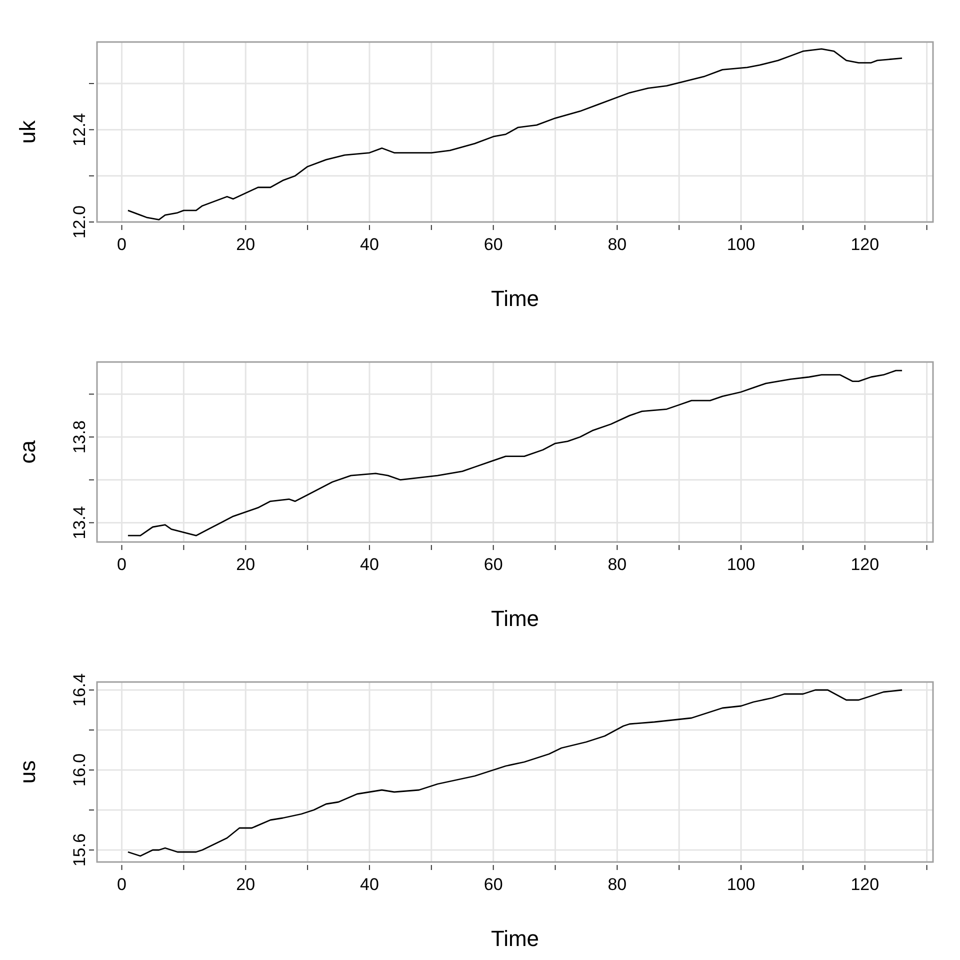 The height and width of the screenshot is (960, 960). What do you see at coordinates (79, 437) in the screenshot?
I see `y-tick-label: 13.8` at bounding box center [79, 437].